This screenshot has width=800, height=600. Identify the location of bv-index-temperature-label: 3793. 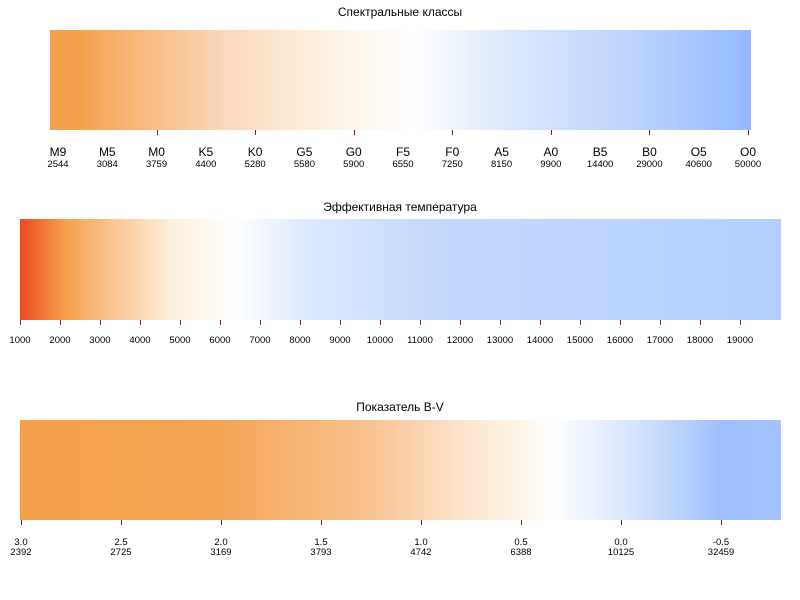
(321, 552).